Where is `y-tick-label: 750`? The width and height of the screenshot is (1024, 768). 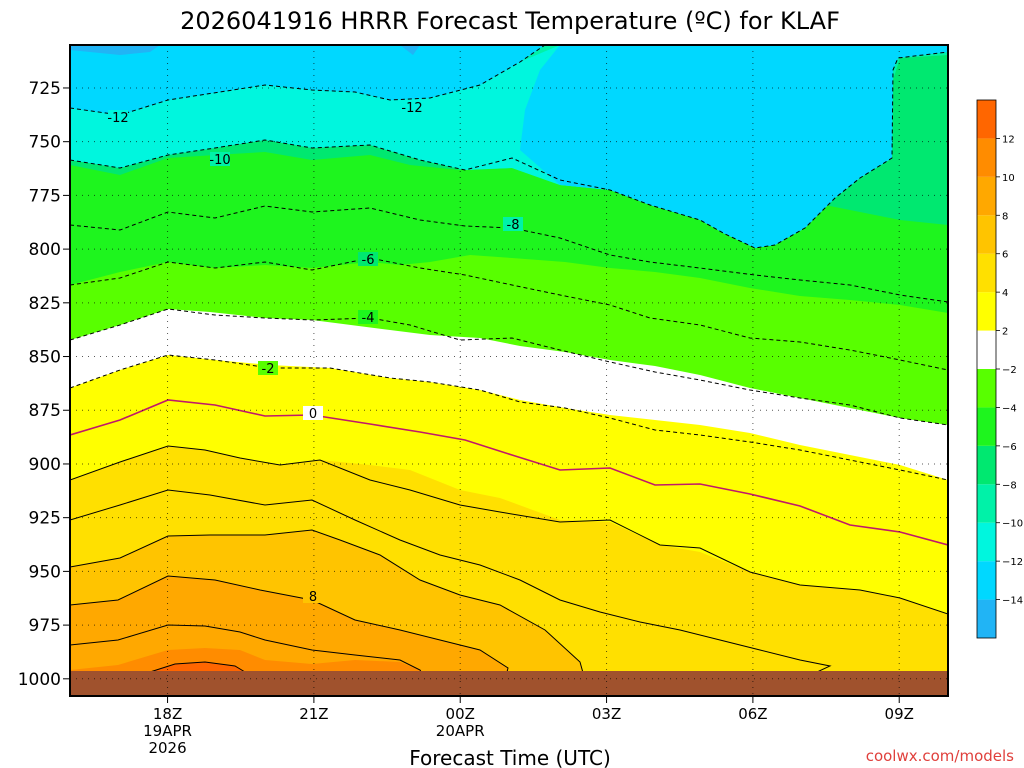
y-tick-label: 750 is located at coordinates (45, 143).